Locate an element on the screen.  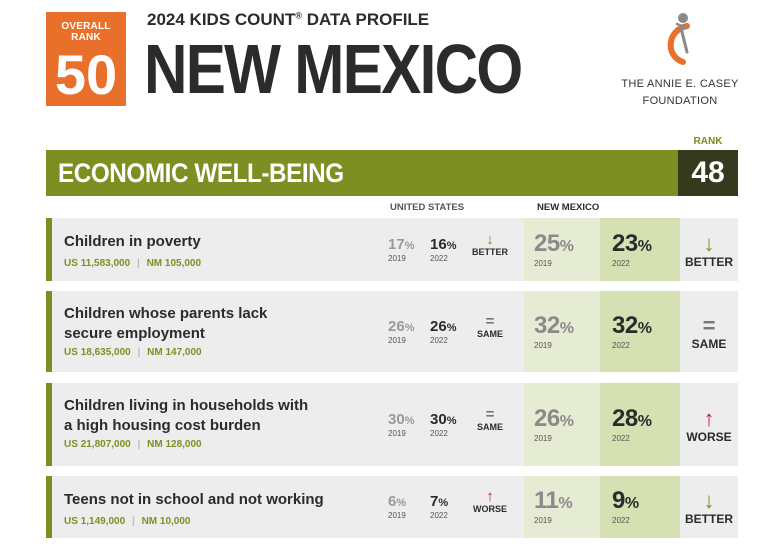
us-trend: ↑ WORSE is located at coordinates (490, 501).